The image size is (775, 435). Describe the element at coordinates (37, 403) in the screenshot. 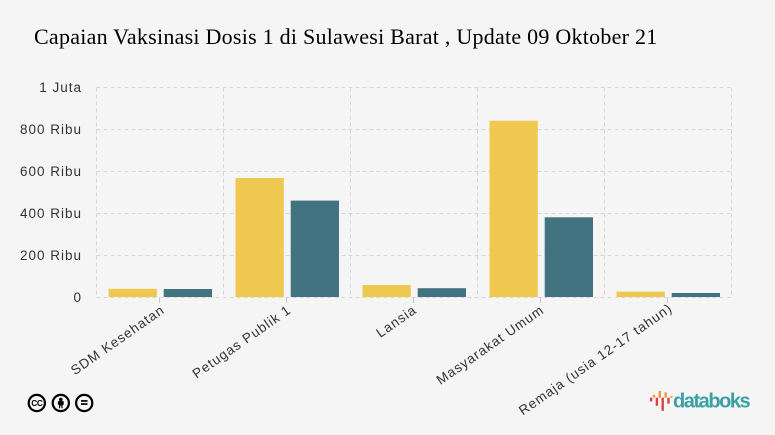

I see `svg-text: CC` at that location.